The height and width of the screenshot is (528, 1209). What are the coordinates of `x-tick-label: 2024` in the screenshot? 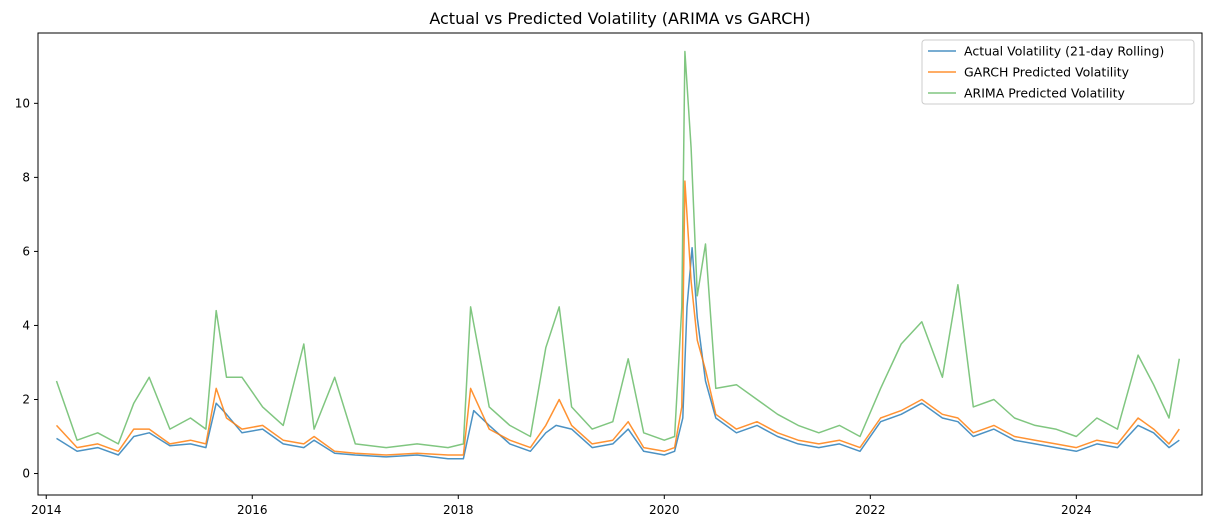 It's located at (1076, 510).